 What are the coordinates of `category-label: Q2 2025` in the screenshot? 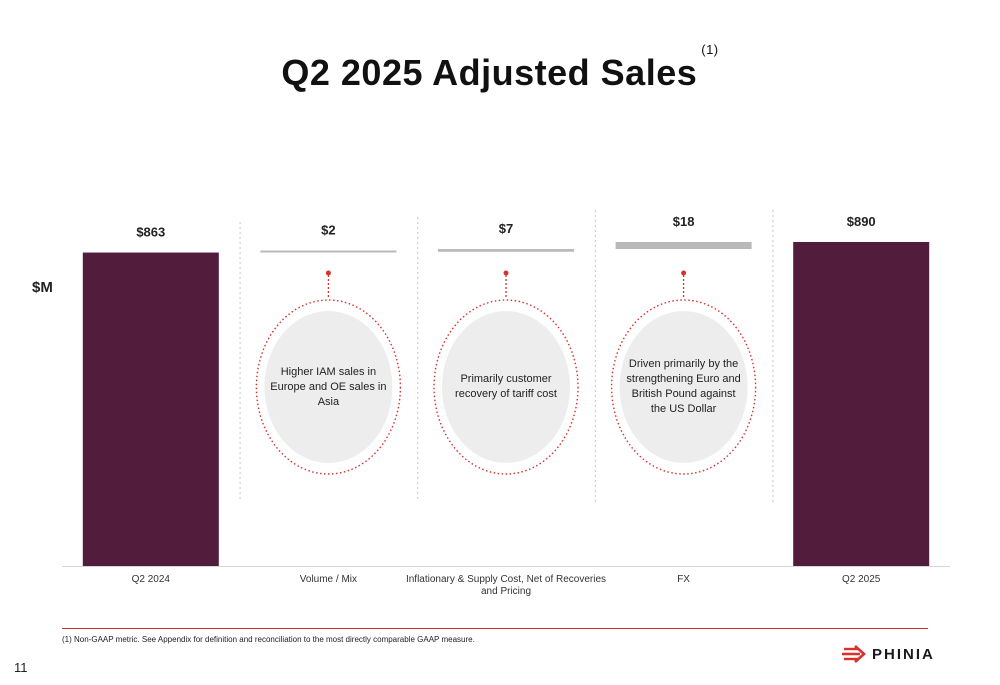 It's located at (861, 579).